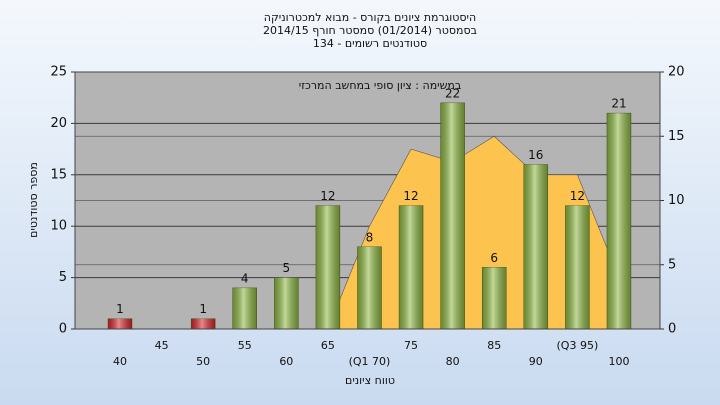 The image size is (720, 405). I want to click on x-tick-label: 90, so click(536, 361).